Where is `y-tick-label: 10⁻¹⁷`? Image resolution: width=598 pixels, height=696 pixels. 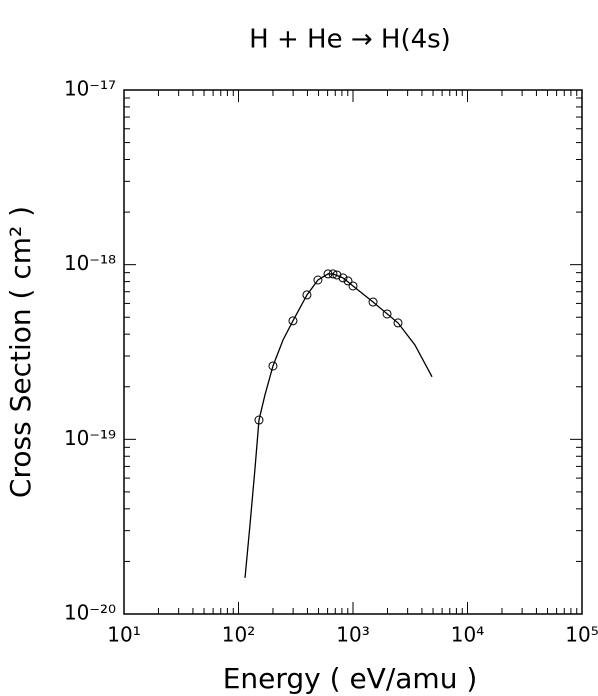
y-tick-label: 10⁻¹⁷ is located at coordinates (90, 89).